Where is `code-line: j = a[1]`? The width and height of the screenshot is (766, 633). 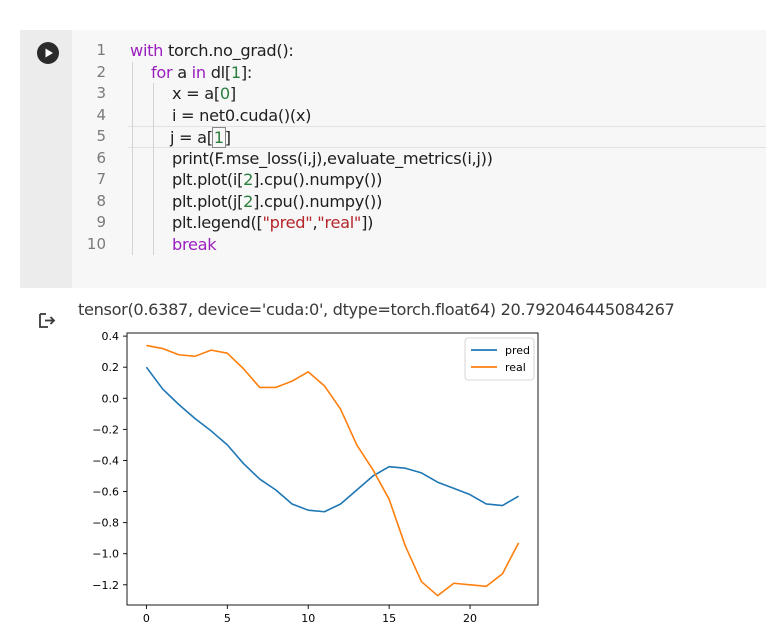
code-line: j = a[1] is located at coordinates (447, 137).